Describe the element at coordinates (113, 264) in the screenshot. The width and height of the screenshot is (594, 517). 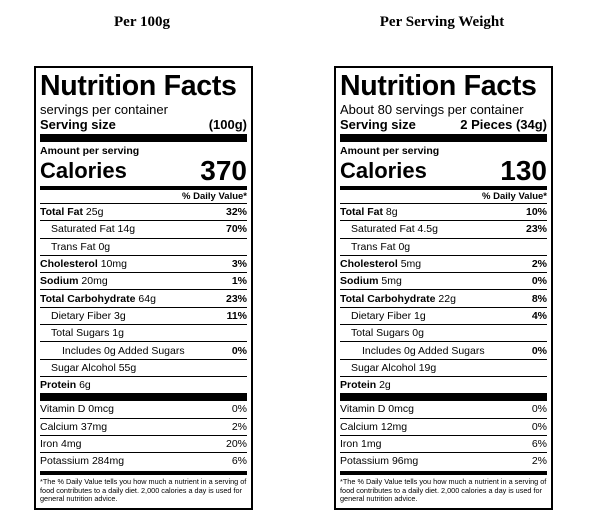
I see `nutrient-amount: 10mg` at that location.